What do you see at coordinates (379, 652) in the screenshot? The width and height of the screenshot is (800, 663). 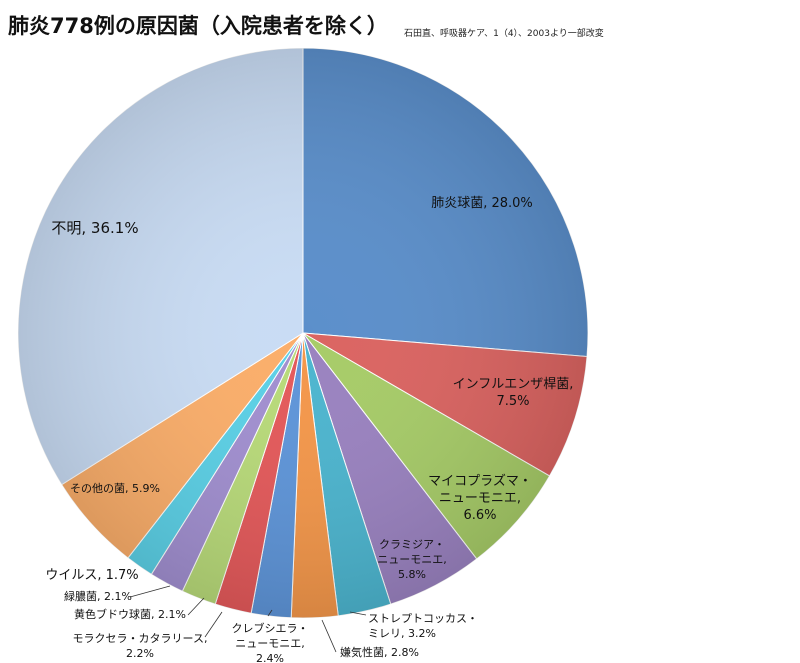 I see `slice-label-6: 嫌気性菌, 2.8%` at bounding box center [379, 652].